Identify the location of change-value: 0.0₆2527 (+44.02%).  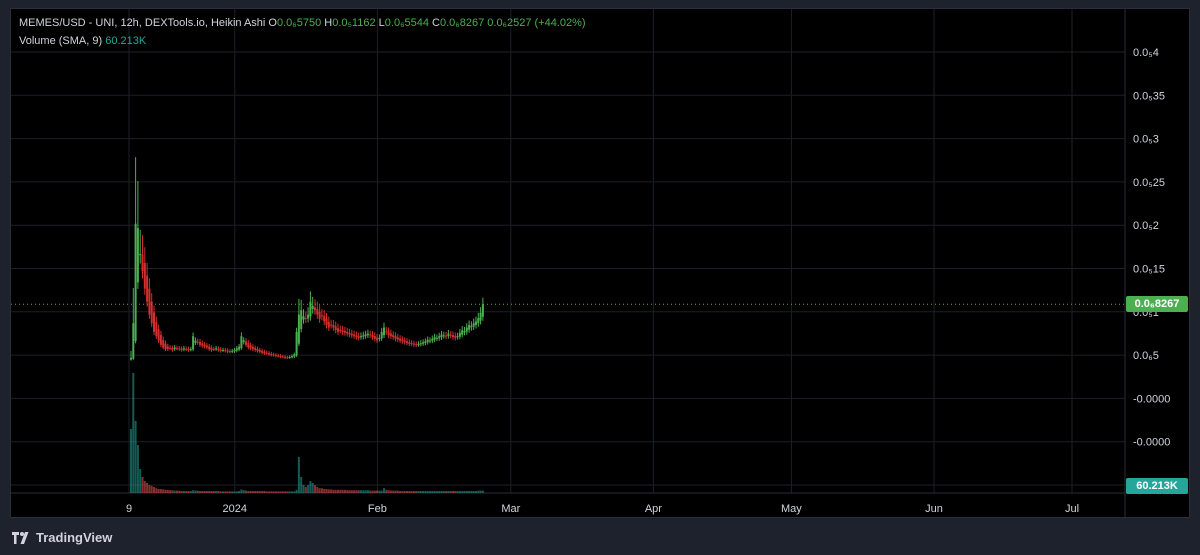
(536, 23).